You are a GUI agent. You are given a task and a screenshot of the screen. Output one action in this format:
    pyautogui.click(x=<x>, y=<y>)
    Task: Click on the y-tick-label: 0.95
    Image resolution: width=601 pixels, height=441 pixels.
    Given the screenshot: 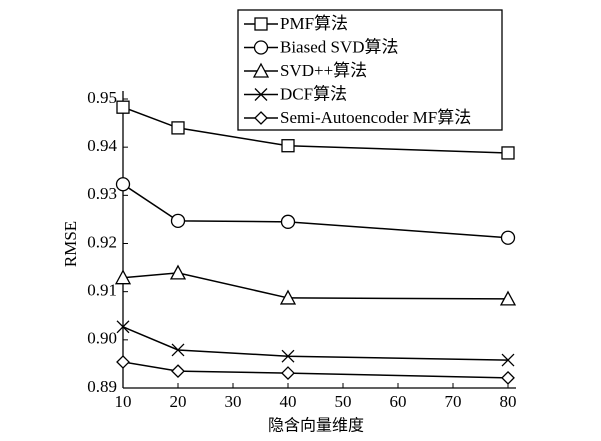 What is the action you would take?
    pyautogui.click(x=102, y=97)
    